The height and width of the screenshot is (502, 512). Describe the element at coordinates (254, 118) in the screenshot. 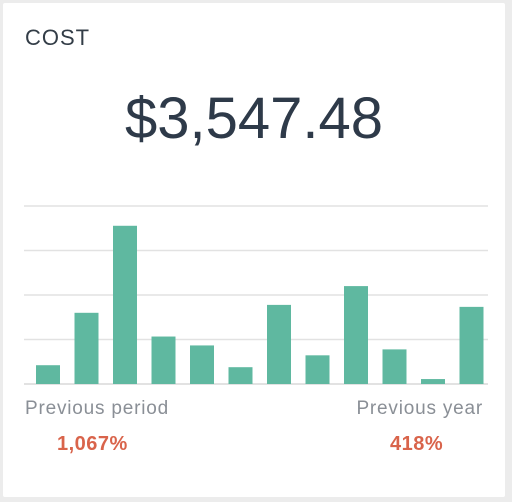

I see `cost-value: $3,547.48` at that location.